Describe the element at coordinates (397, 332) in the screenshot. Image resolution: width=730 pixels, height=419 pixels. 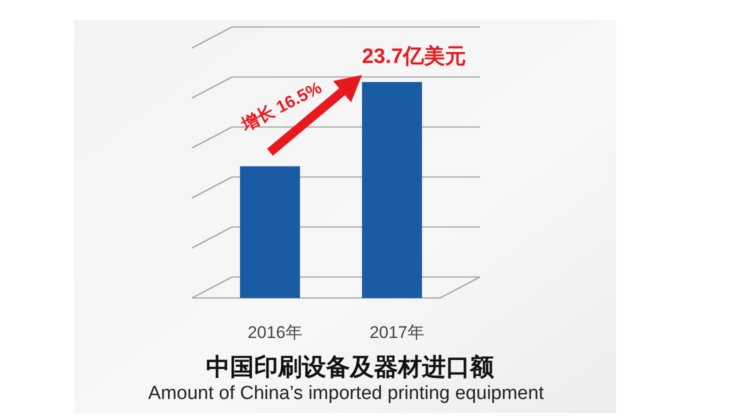
I see `x-tick-label: 2017年` at that location.